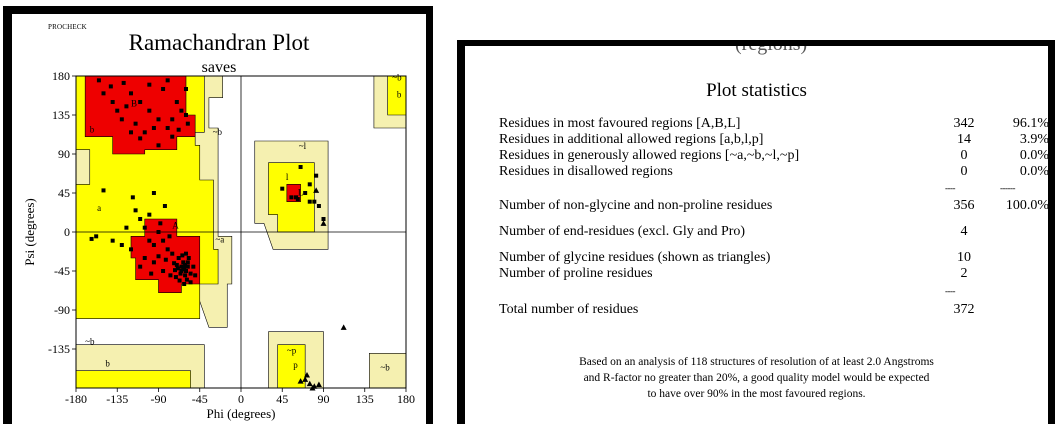 This screenshot has width=1055, height=424. I want to click on row-label: Total number of residues, so click(569, 309).